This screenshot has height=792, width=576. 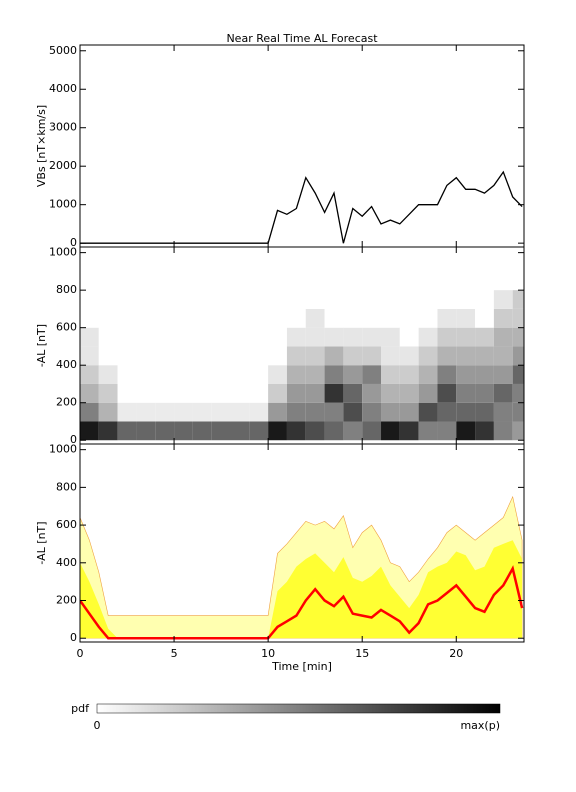 What do you see at coordinates (66, 562) in the screenshot?
I see `y-tick-label: 400` at bounding box center [66, 562].